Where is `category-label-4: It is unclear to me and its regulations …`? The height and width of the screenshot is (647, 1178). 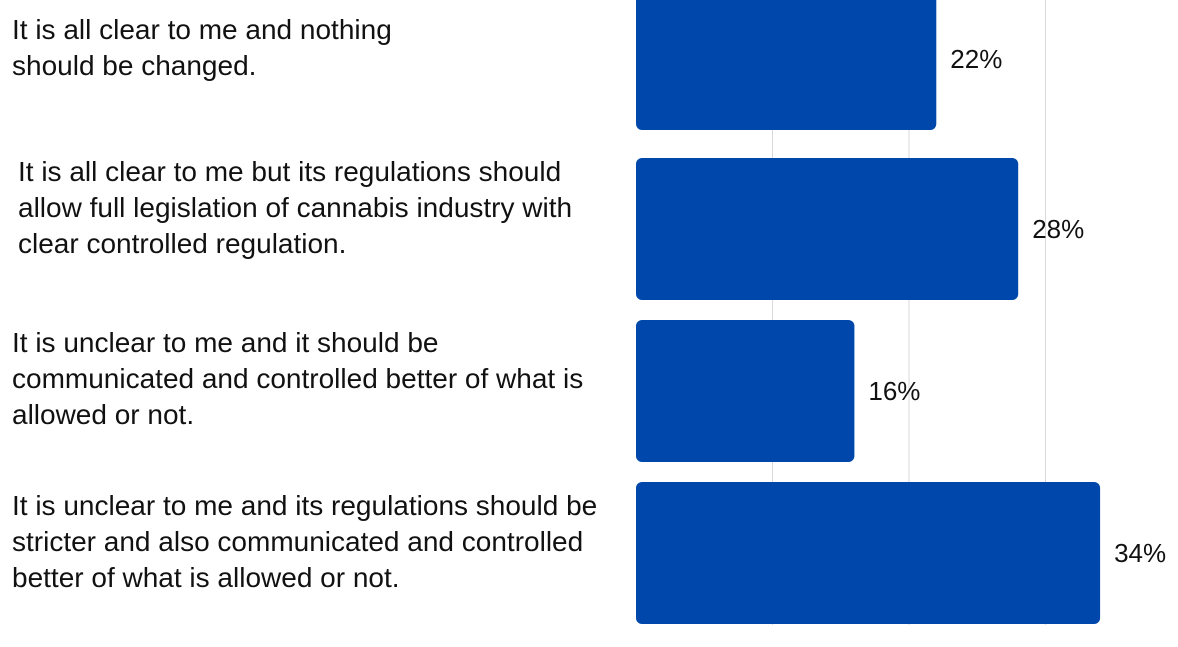
category-label-4: It is unclear to me and its regulations … is located at coordinates (305, 541).